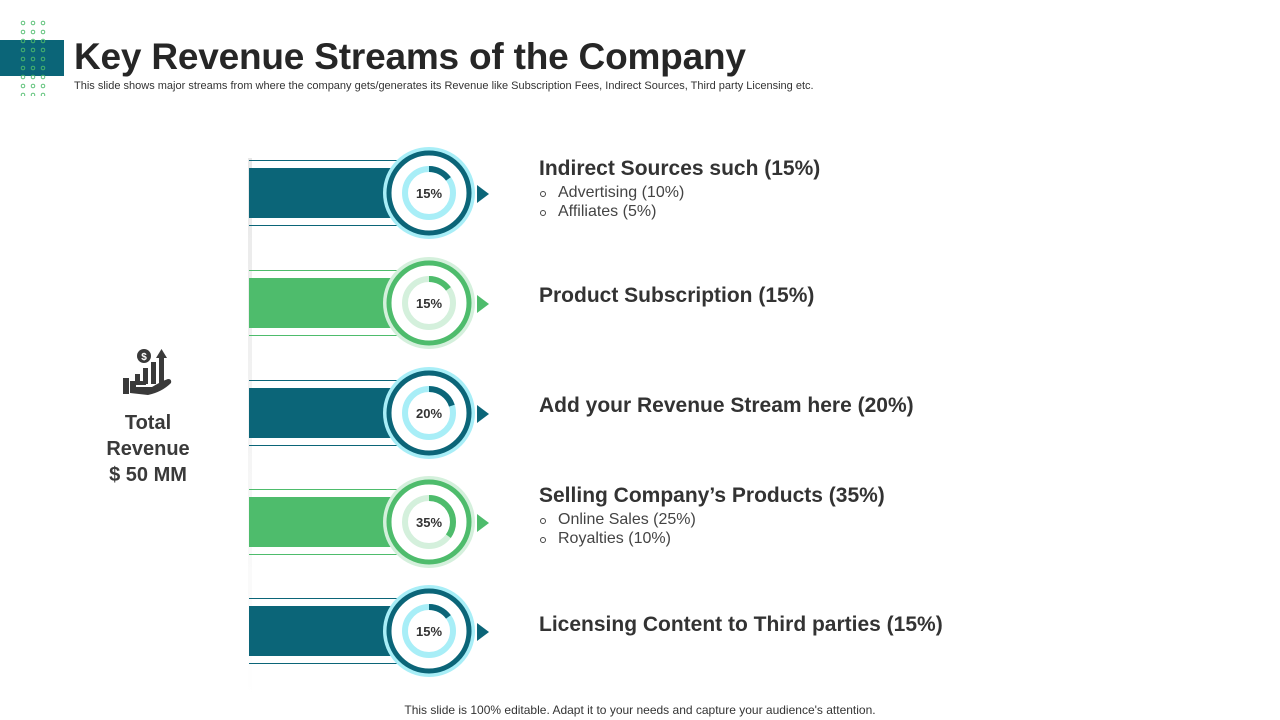 The width and height of the screenshot is (1280, 720). I want to click on stream-heading: Selling Company’s Products (35%), so click(712, 495).